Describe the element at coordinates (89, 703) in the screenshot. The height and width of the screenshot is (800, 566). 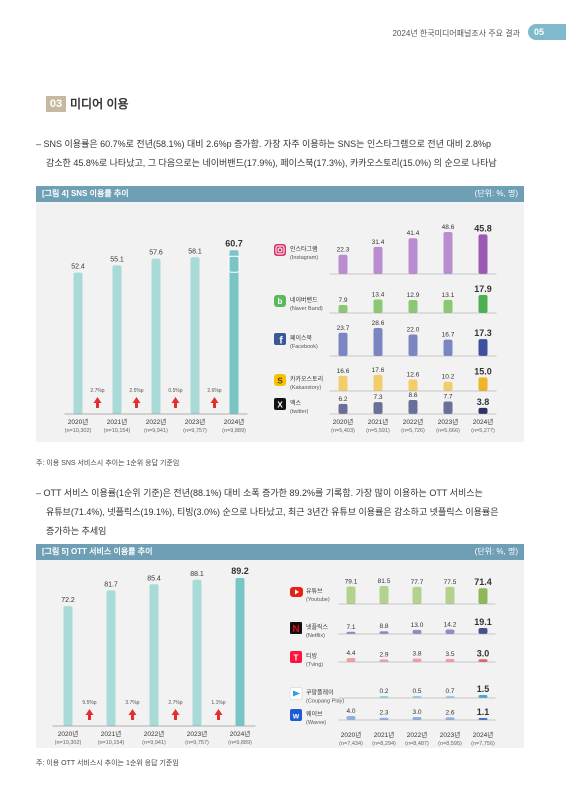
I see `change-label: 9.5%p` at that location.